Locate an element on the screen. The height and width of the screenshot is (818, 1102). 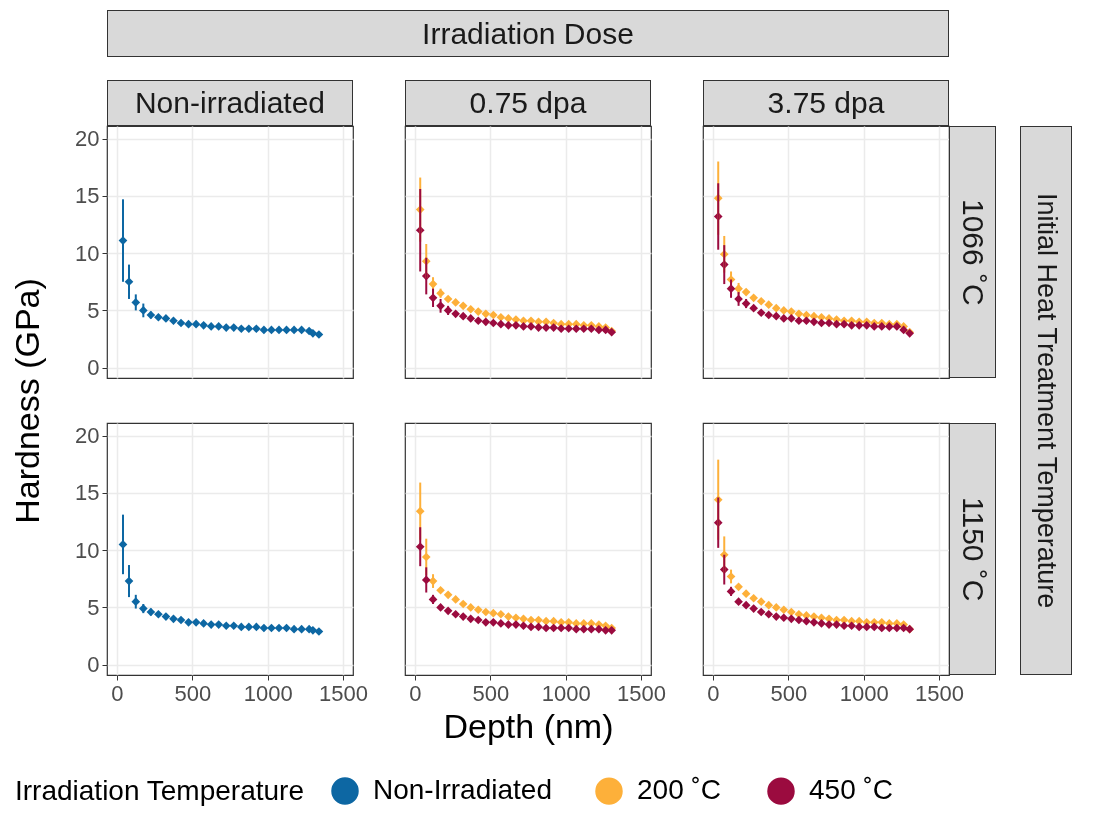
legend-title: Irradiation Temperature is located at coordinates (159, 790).